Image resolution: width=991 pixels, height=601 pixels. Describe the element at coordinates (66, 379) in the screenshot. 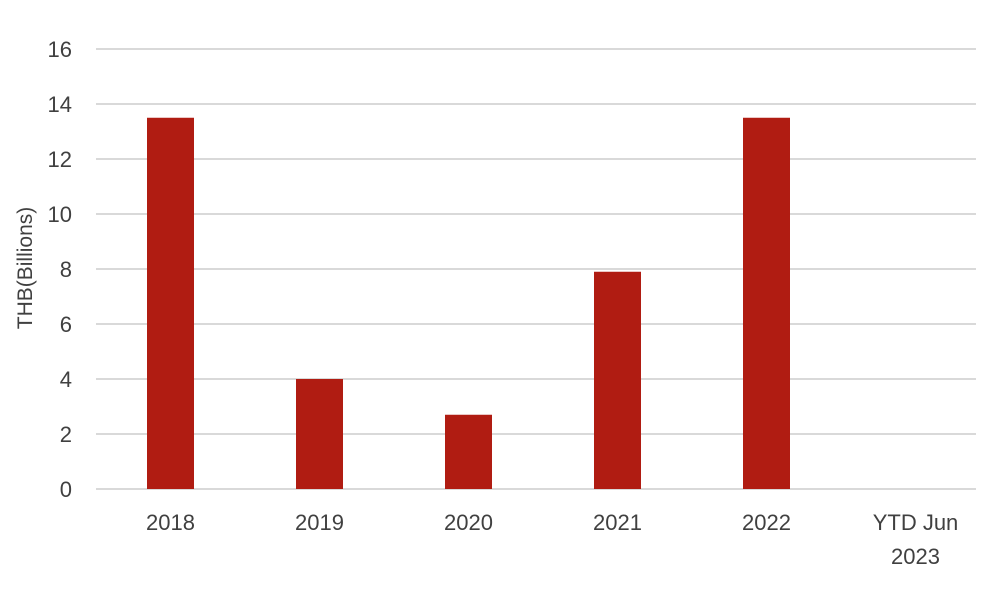

I see `y-tick-label: 4` at that location.